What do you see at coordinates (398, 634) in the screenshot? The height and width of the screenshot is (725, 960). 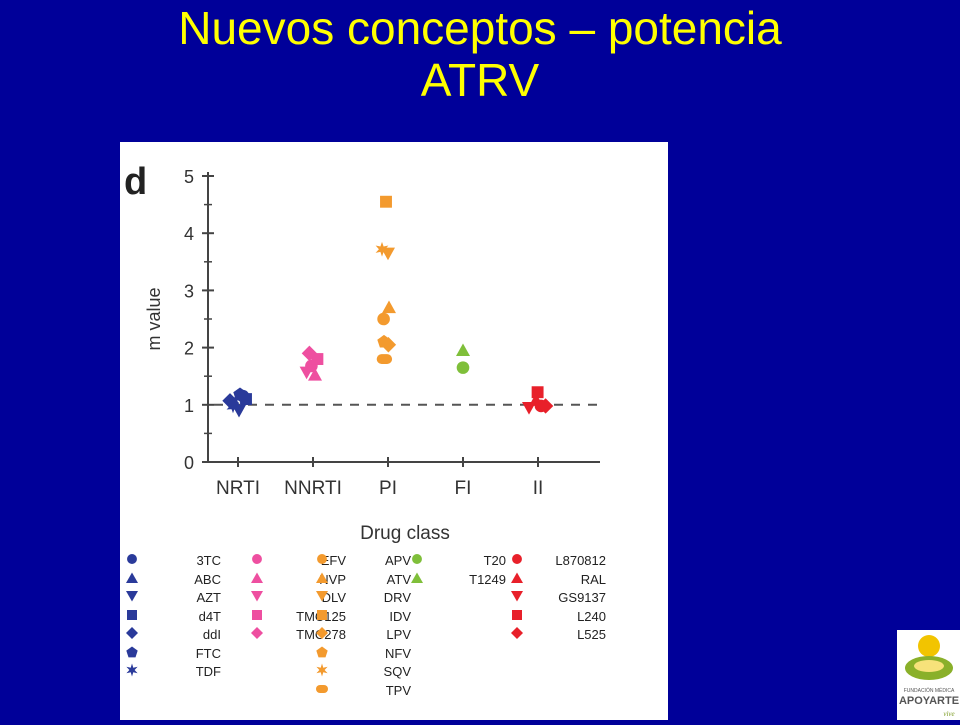 I see `legend-label: LPV` at bounding box center [398, 634].